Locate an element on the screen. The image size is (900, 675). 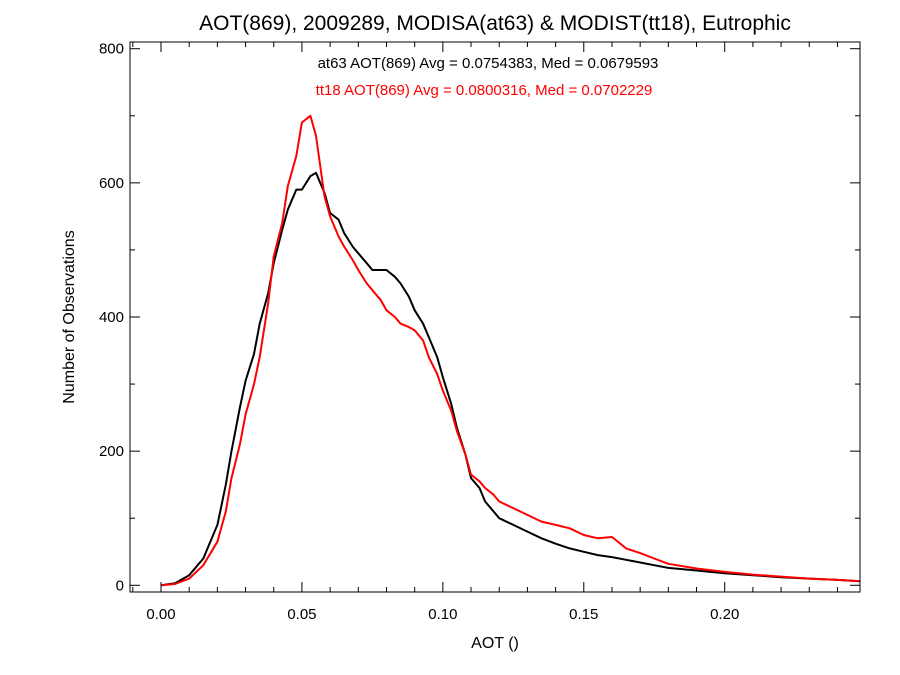
y-tick-label: 200 is located at coordinates (111, 451).